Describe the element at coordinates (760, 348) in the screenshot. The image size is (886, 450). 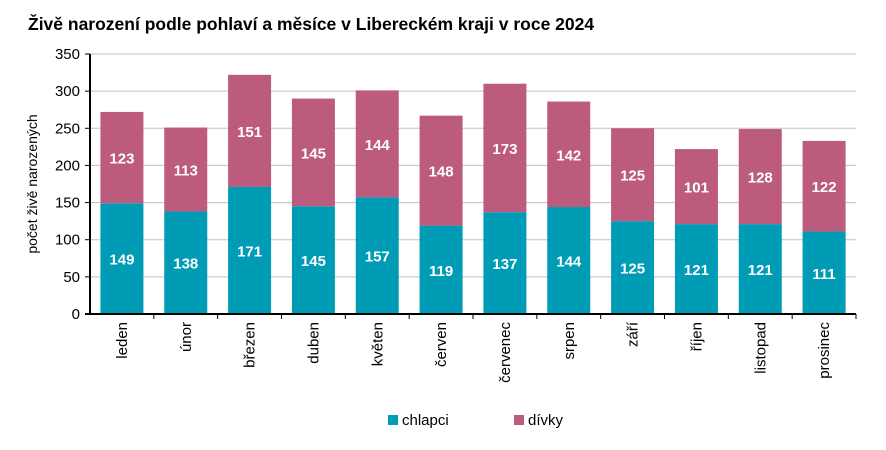
I see `x-tick-label: listopad` at that location.